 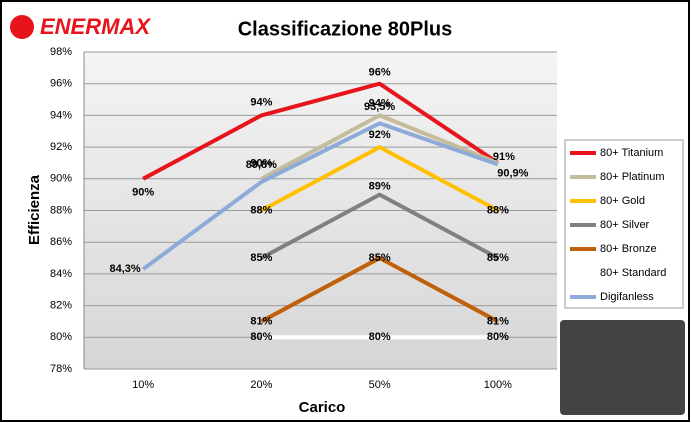 What do you see at coordinates (622, 367) in the screenshot?
I see `product-image` at bounding box center [622, 367].